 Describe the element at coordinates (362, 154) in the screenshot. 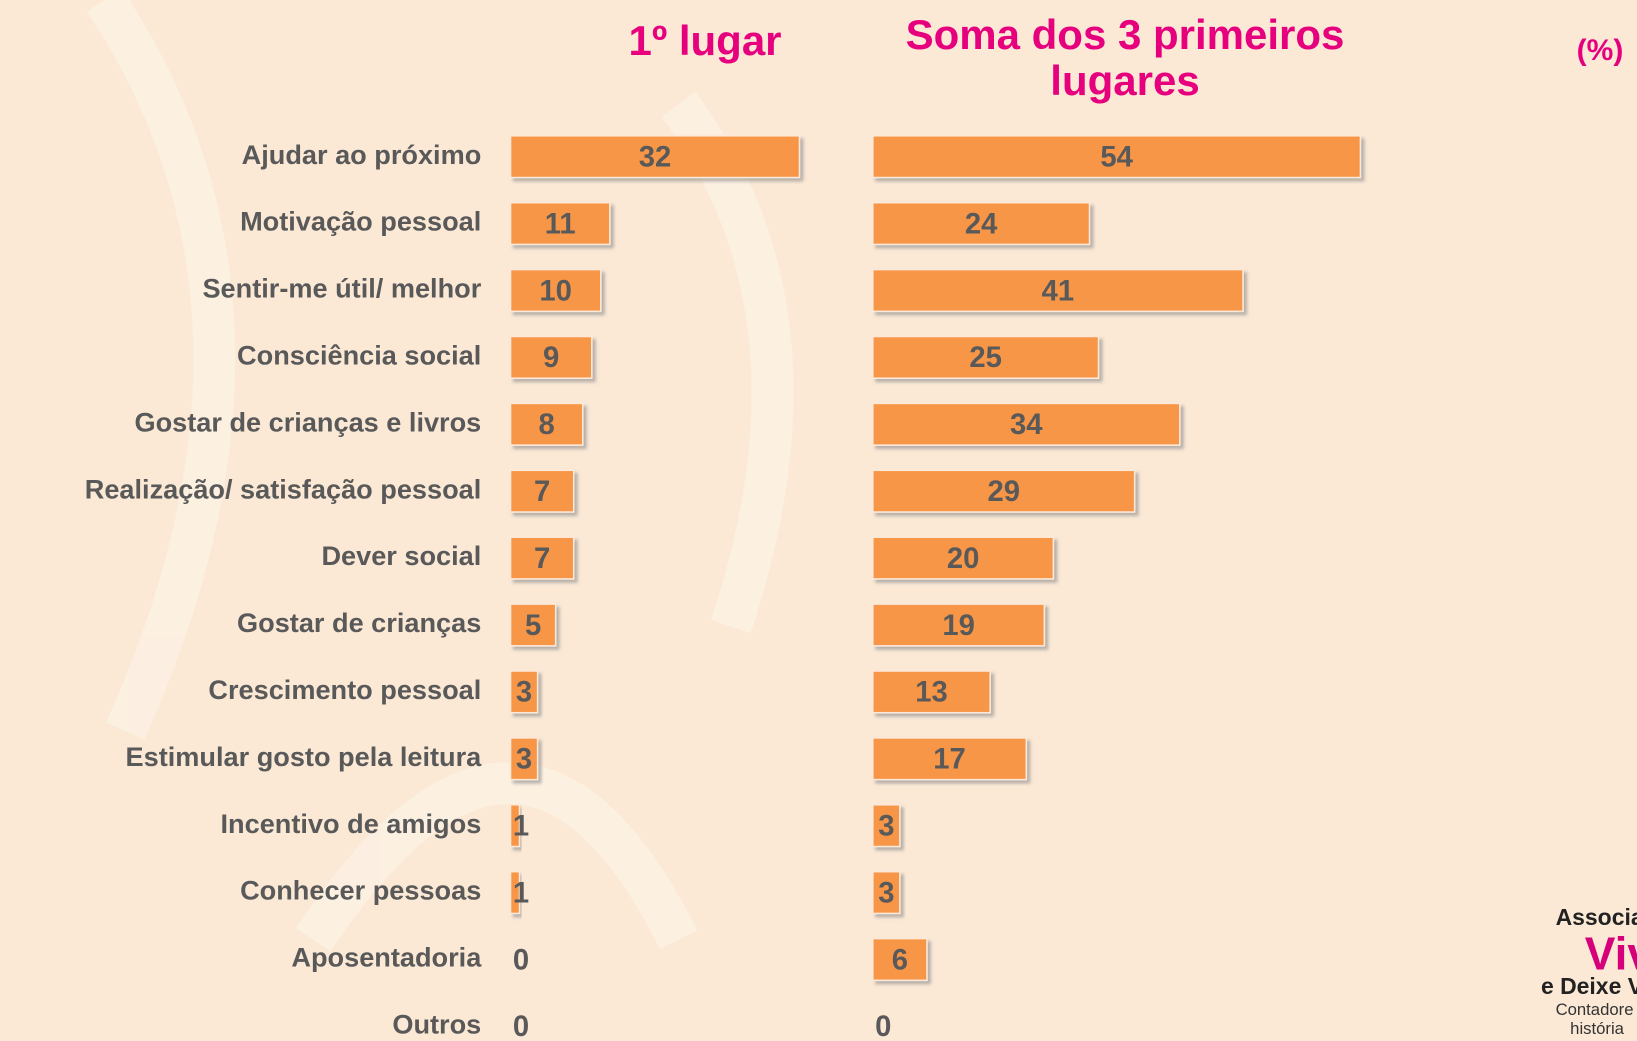

I see `category-label: Ajudar ao próximo` at that location.